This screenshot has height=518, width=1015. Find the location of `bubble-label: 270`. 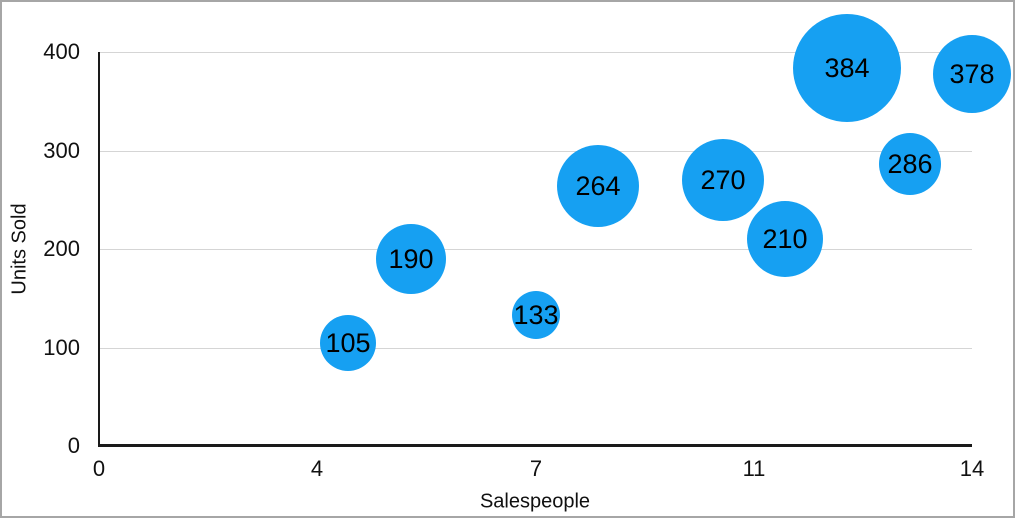

bubble-label: 270 is located at coordinates (723, 179).